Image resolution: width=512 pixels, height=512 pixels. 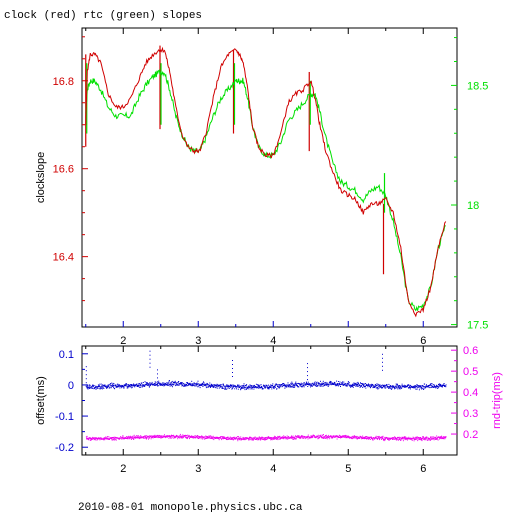 I want to click on rndtrip-points, so click(x=266, y=437).